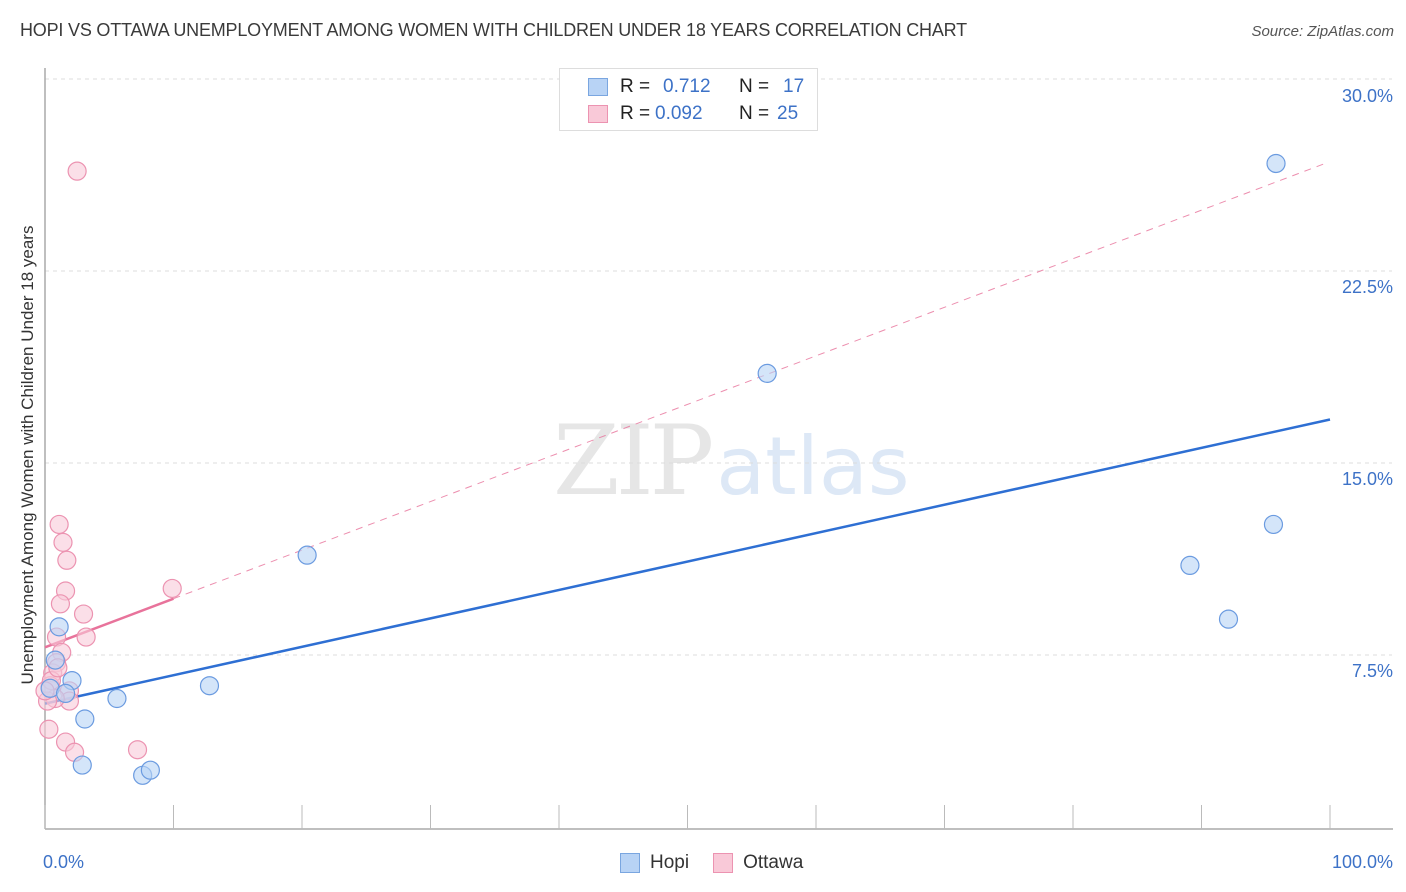  Describe the element at coordinates (1367, 287) in the screenshot. I see `y-tick-22-5: 22.5%` at that location.